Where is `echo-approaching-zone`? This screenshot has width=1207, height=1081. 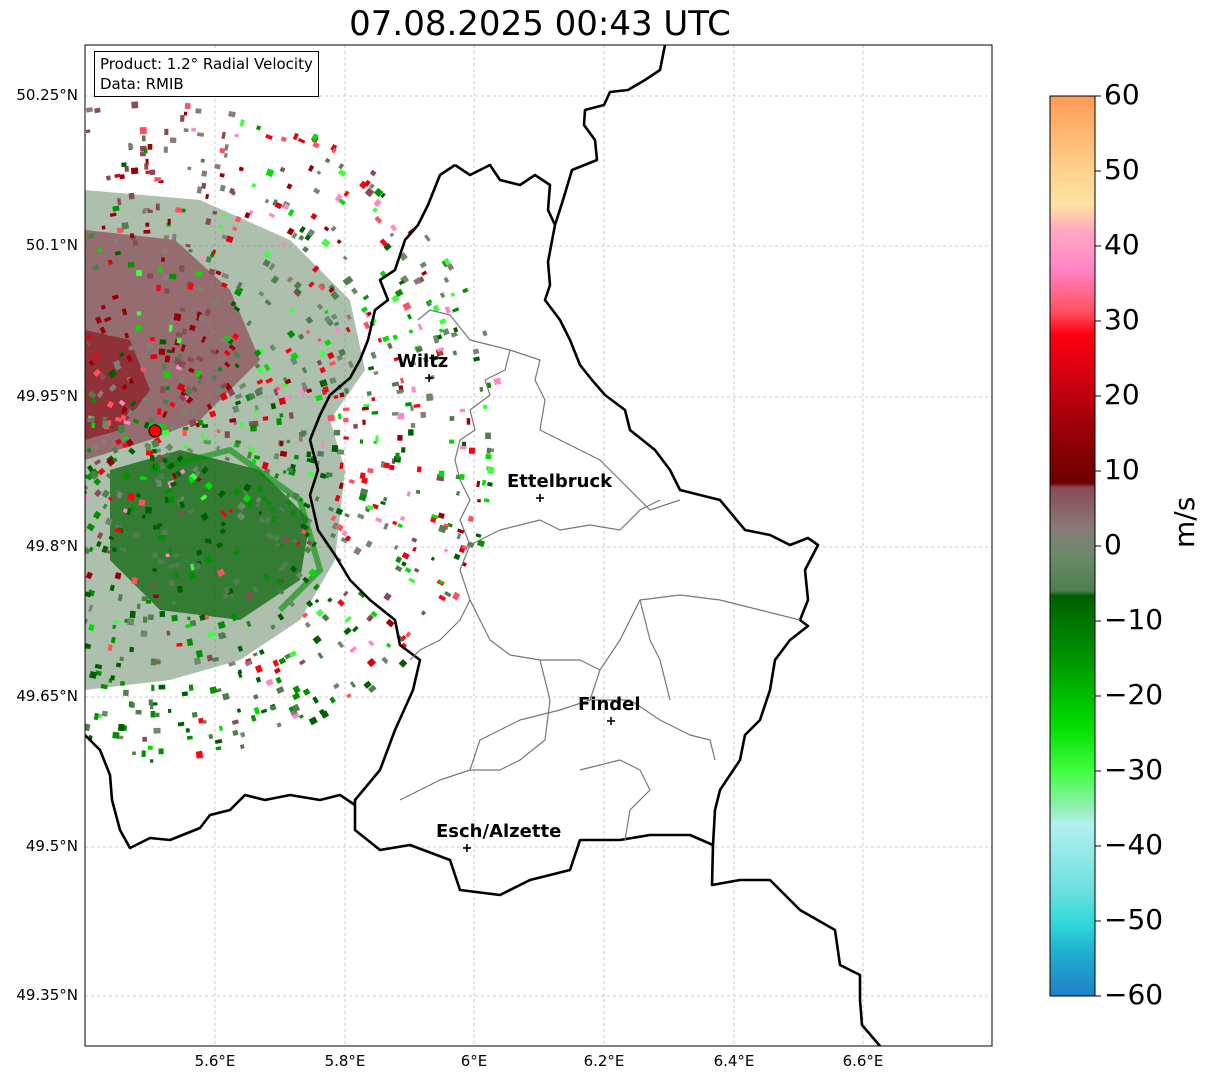 echo-approaching-zone is located at coordinates (210, 535).